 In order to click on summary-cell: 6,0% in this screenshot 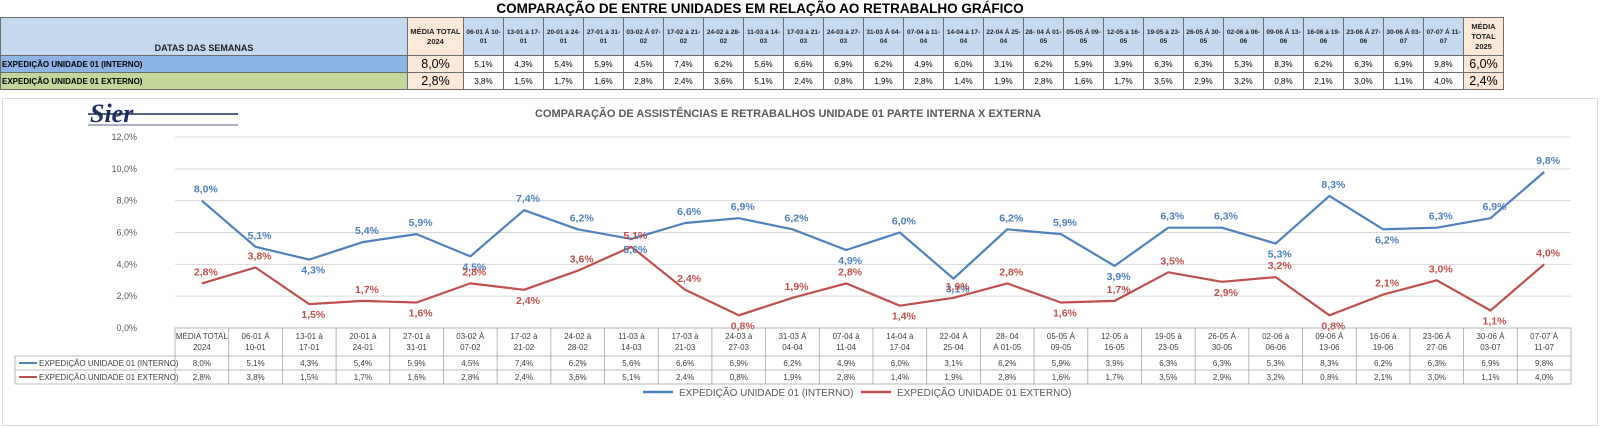, I will do `click(963, 64)`.